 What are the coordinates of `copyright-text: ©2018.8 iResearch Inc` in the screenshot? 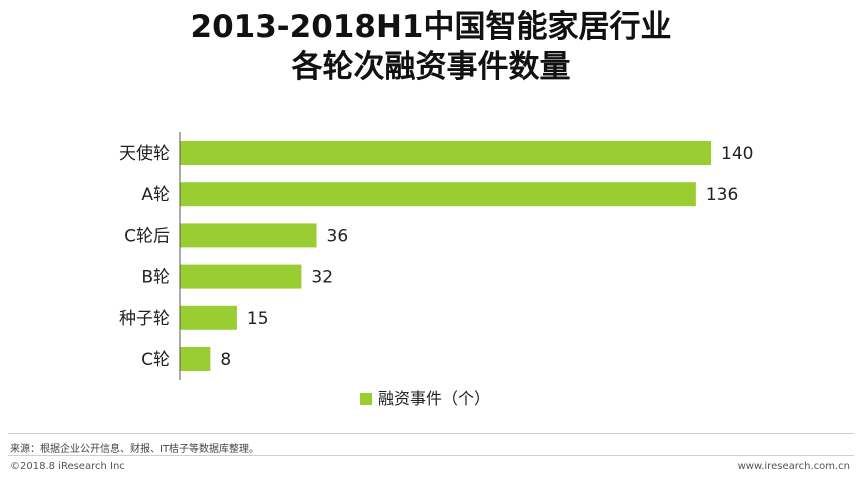 It's located at (67, 466).